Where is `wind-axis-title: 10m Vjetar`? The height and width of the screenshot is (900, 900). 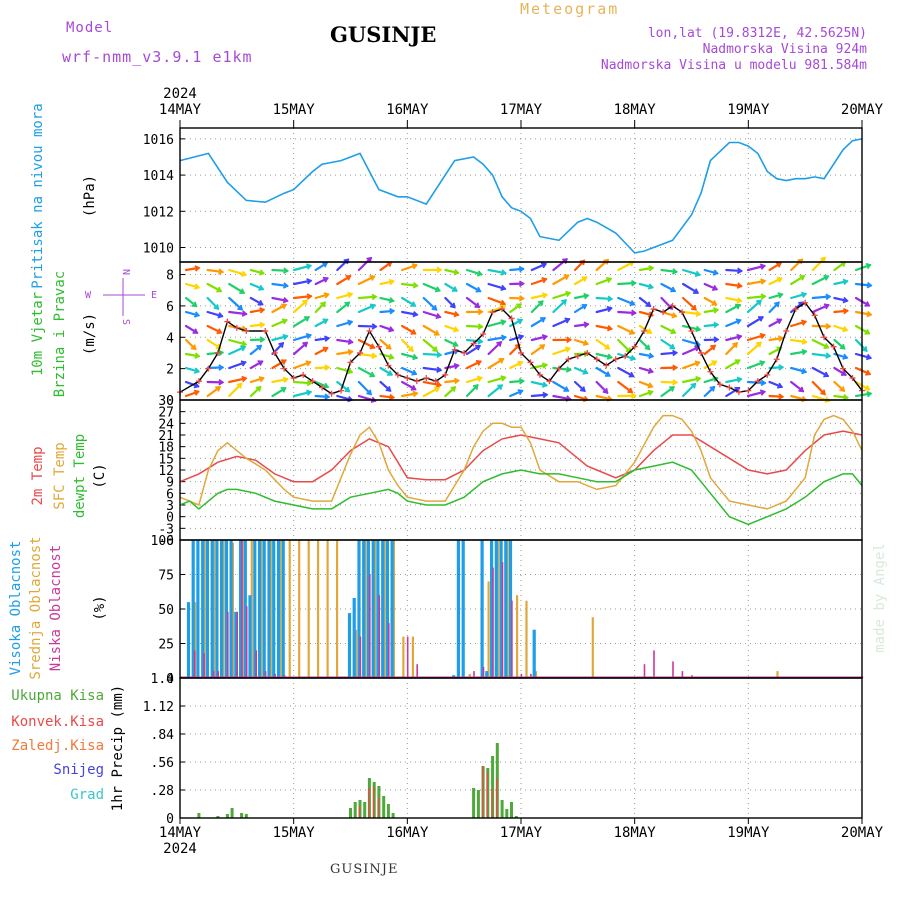
wind-axis-title: 10m Vjetar is located at coordinates (38, 334).